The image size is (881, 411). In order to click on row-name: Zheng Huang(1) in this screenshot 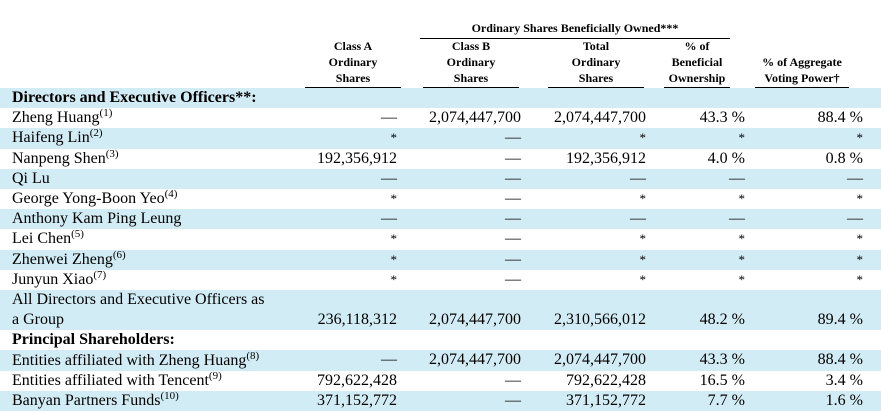, I will do `click(160, 118)`.